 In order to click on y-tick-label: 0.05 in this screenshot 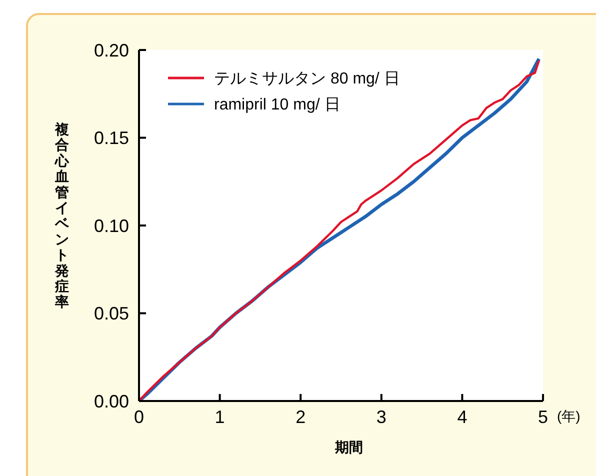, I will do `click(111, 314)`.